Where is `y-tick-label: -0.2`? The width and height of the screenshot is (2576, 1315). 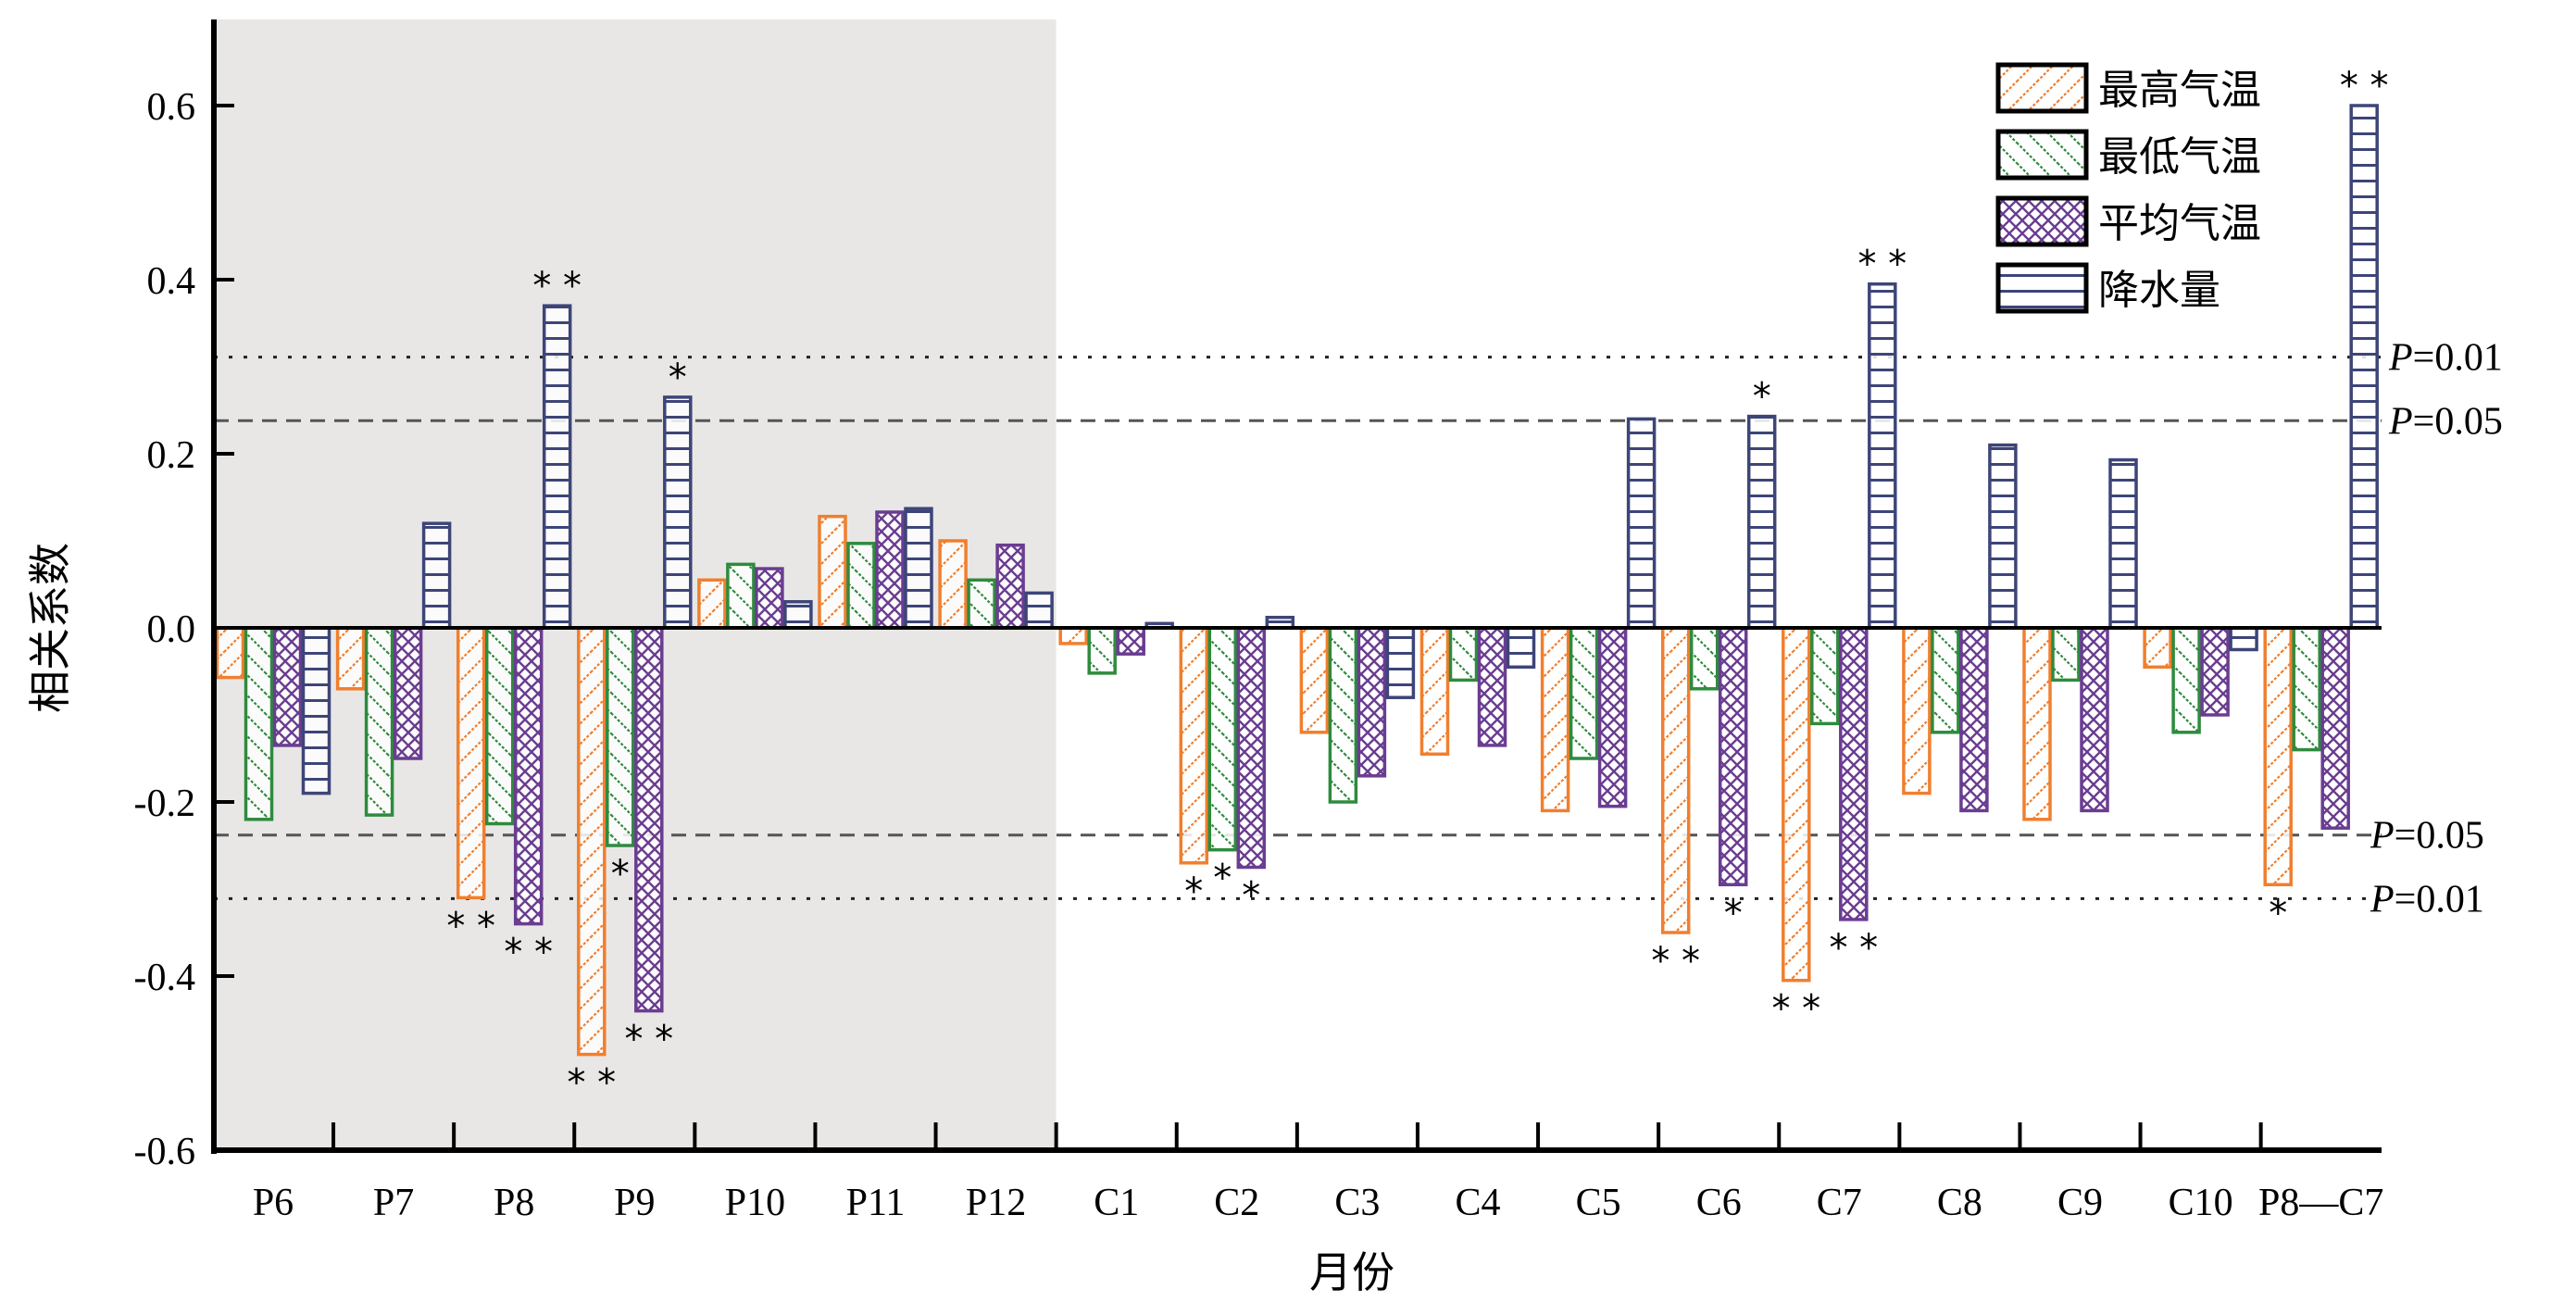 y-tick-label: -0.2 is located at coordinates (165, 804).